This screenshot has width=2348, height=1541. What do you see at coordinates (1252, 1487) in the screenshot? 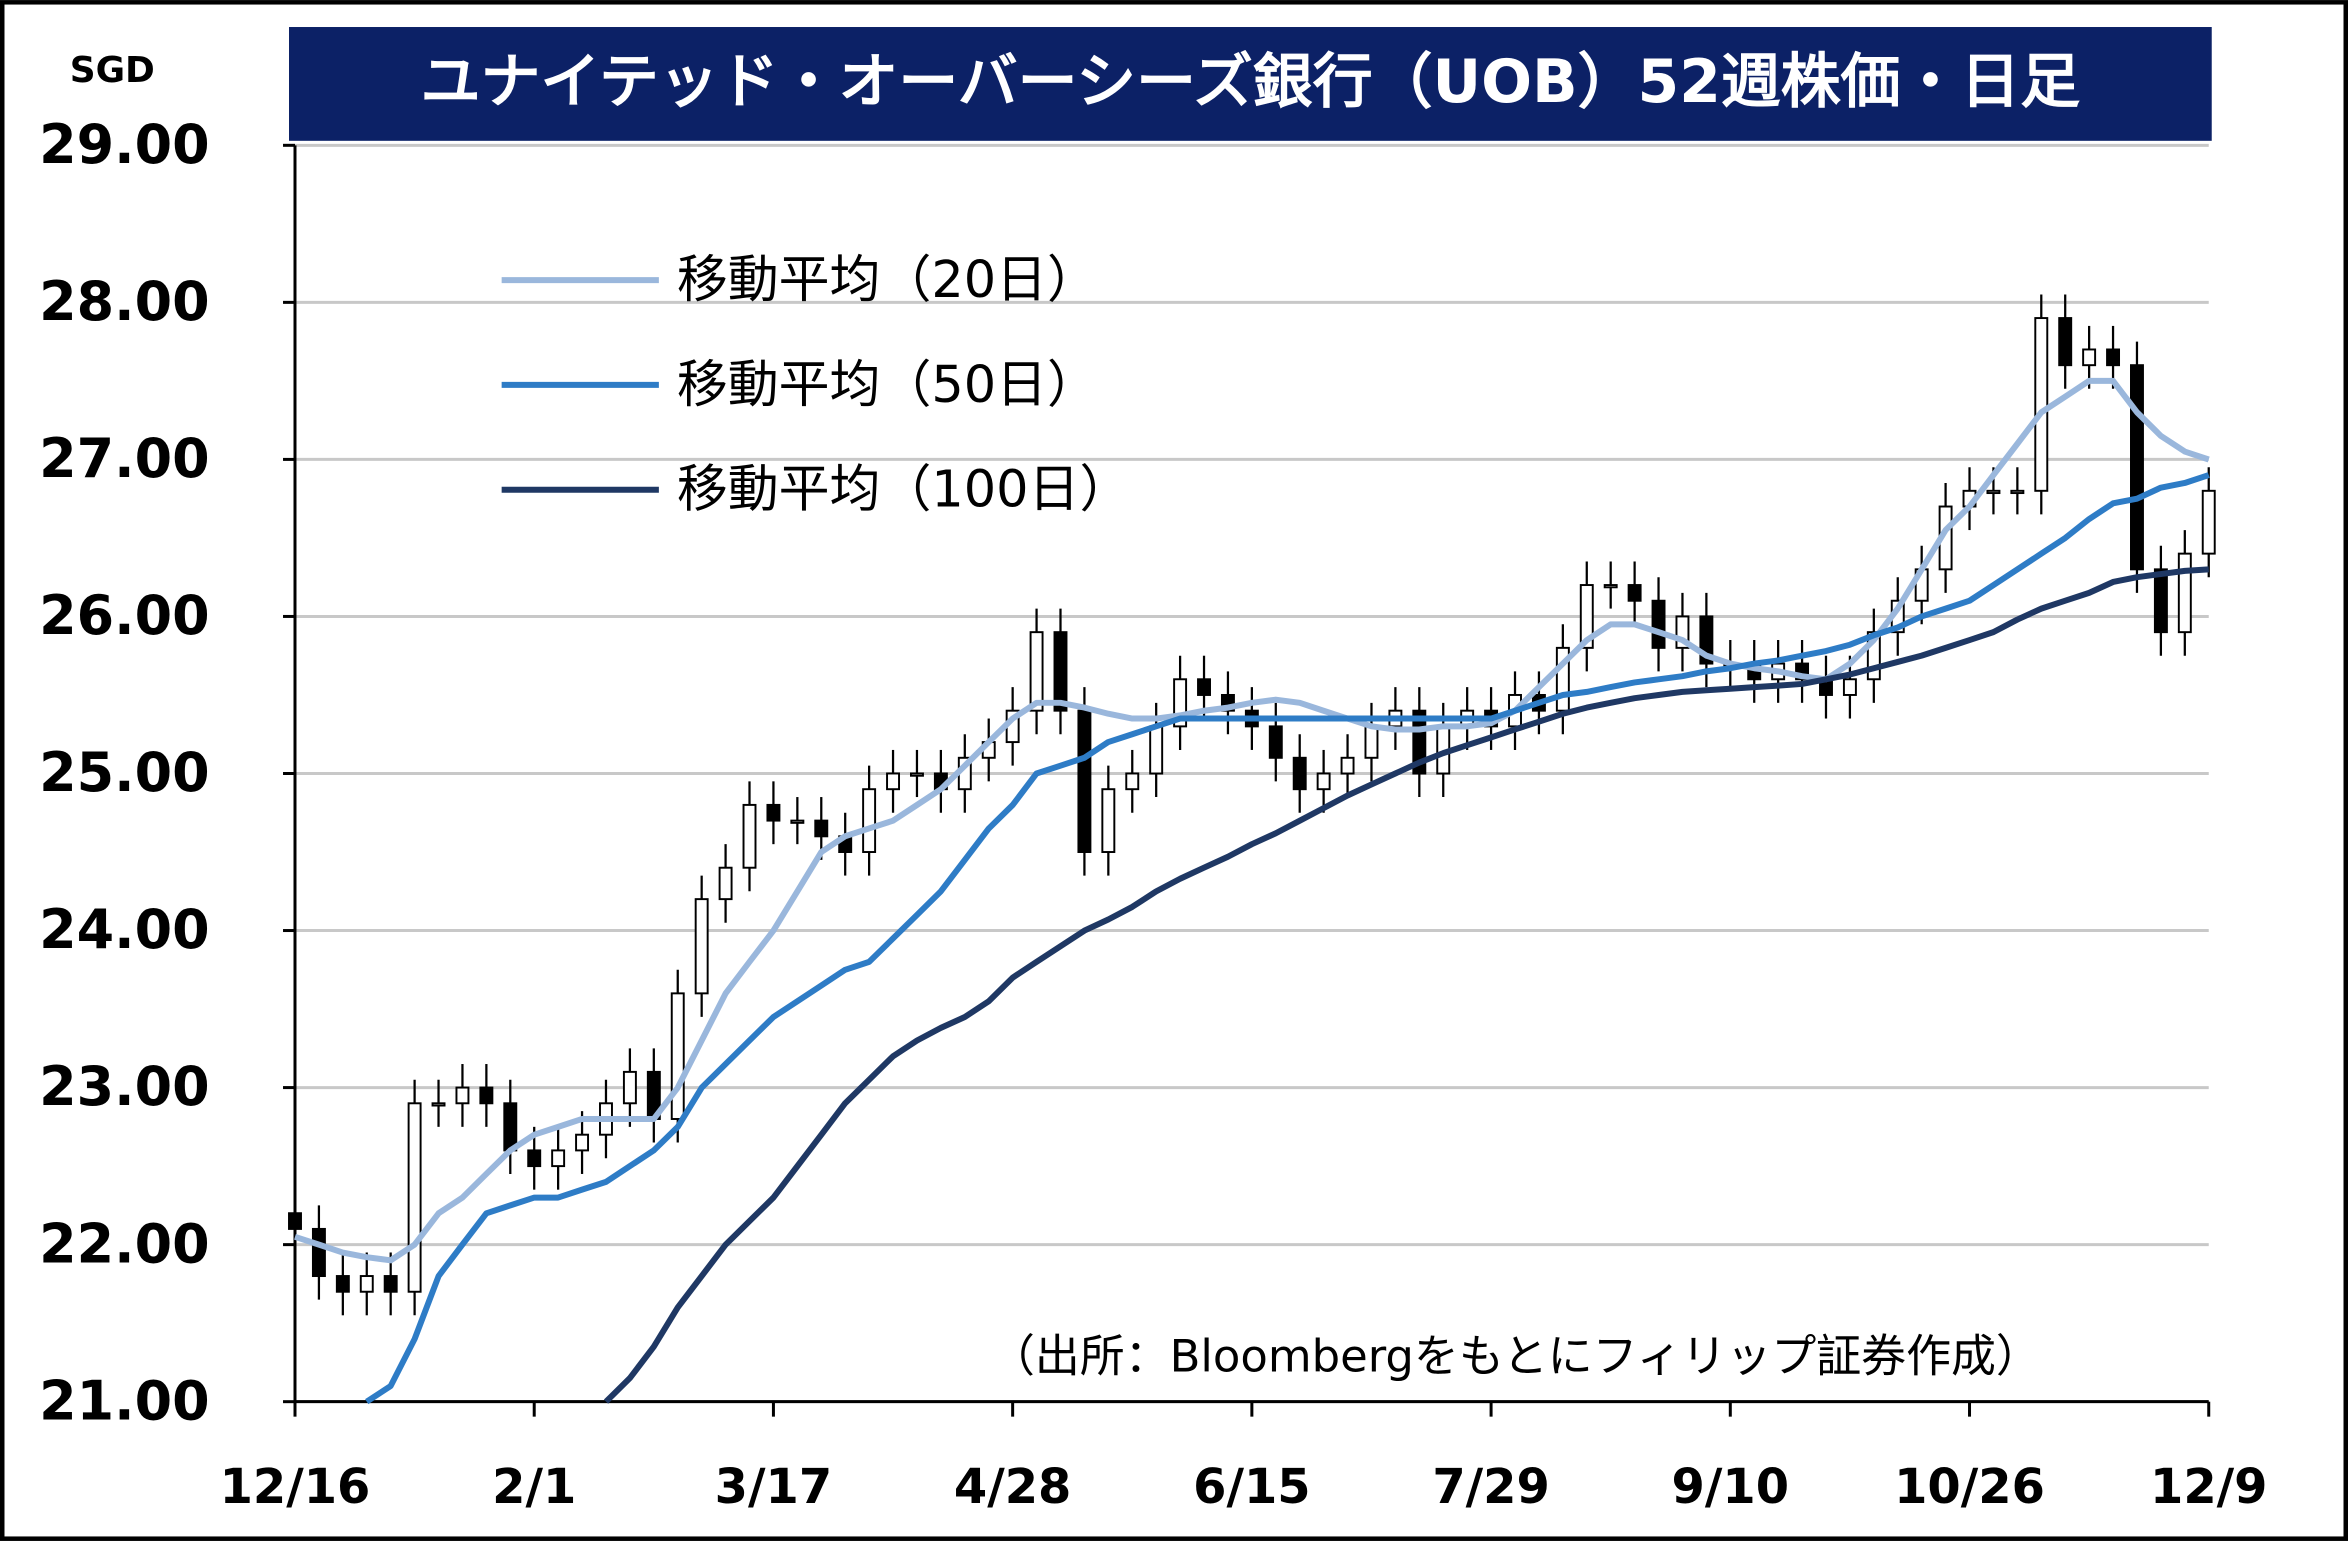
I see `x-tick-label: 6/15` at bounding box center [1252, 1487].